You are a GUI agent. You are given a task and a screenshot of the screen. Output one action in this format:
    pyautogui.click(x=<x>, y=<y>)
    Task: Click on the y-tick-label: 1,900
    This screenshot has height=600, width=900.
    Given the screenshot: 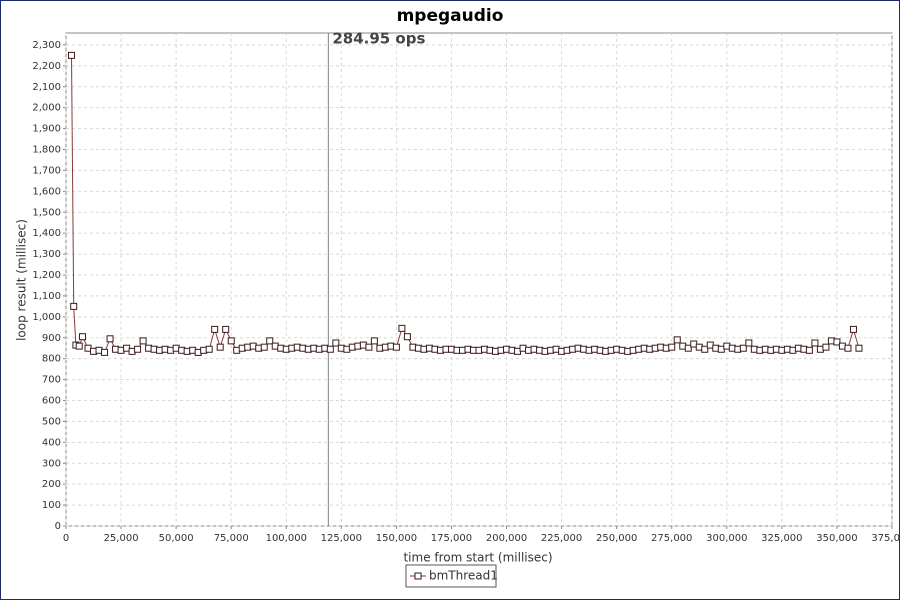 What is the action you would take?
    pyautogui.click(x=46, y=129)
    